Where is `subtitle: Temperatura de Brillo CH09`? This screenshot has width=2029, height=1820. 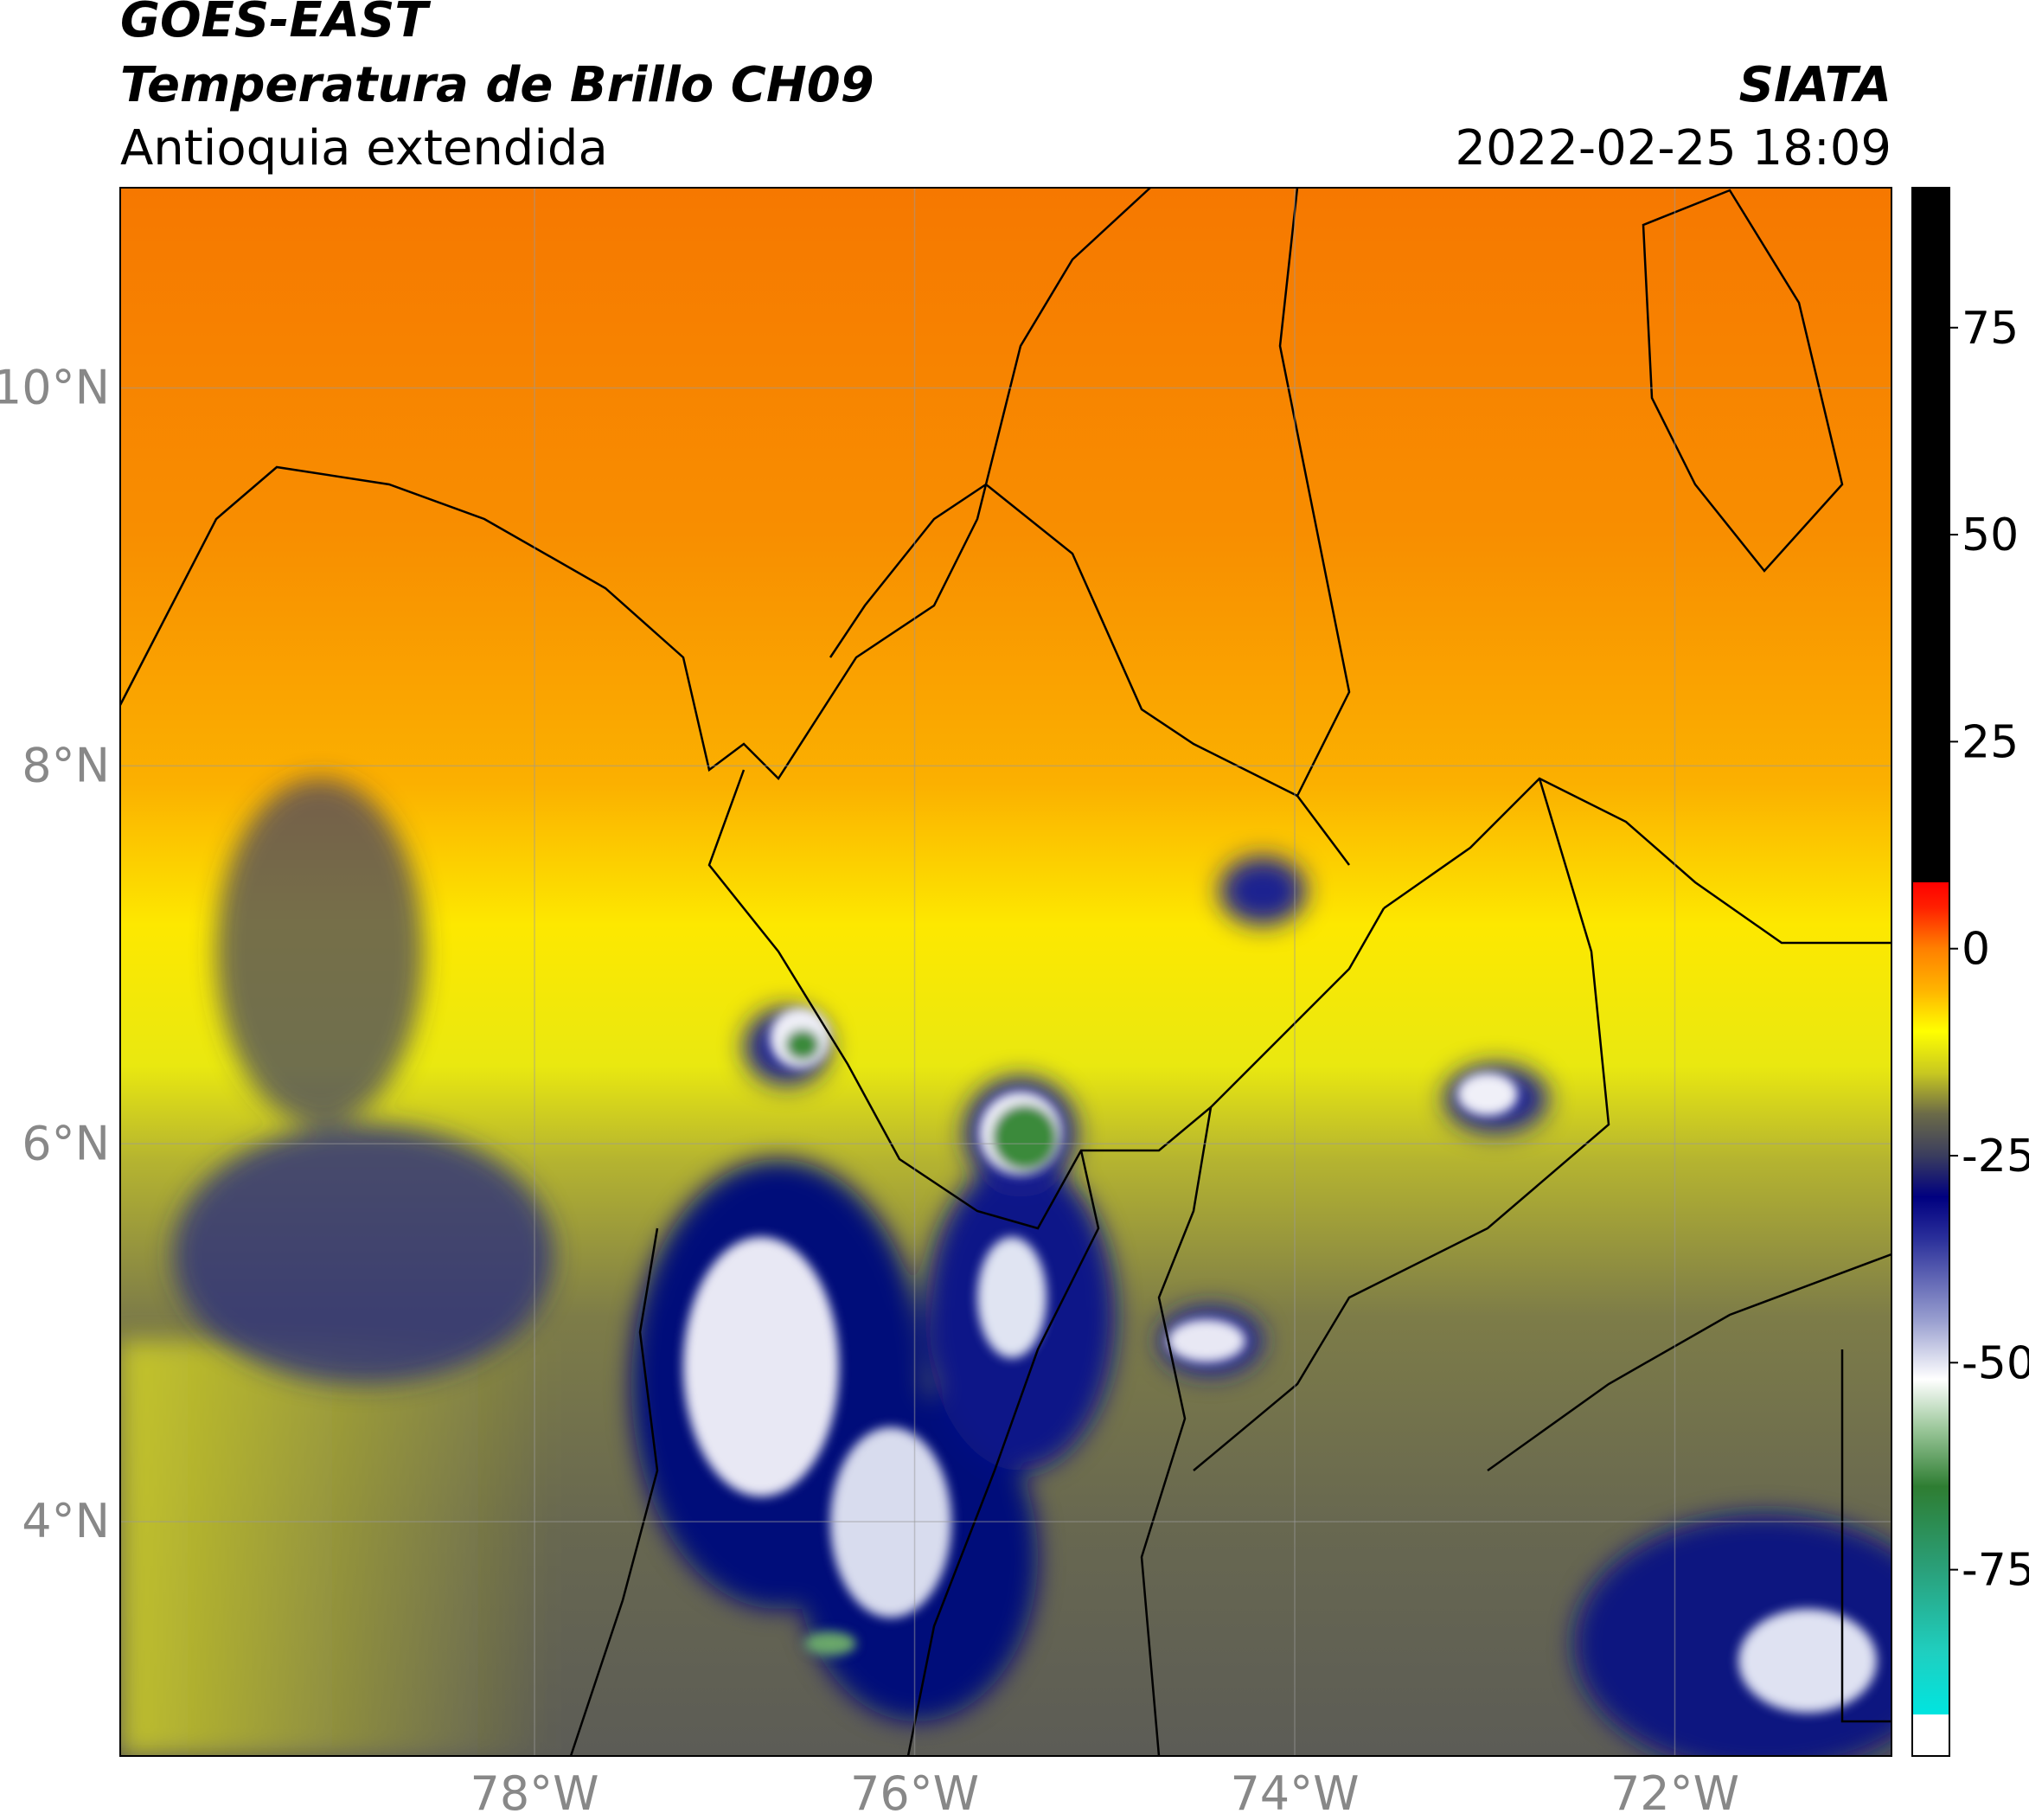 subtitle: Temperatura de Brillo CH09 is located at coordinates (497, 85).